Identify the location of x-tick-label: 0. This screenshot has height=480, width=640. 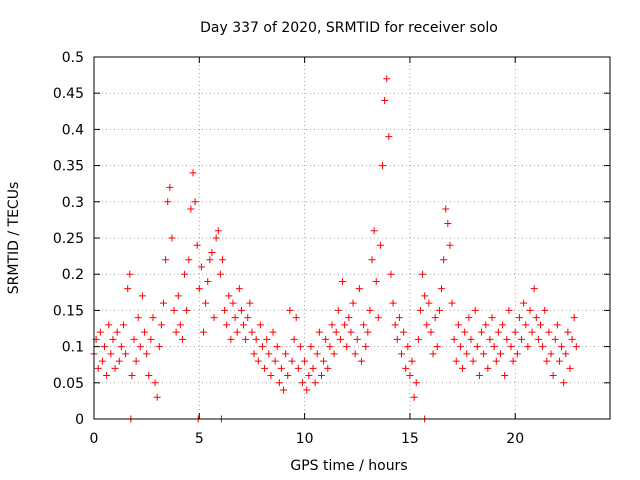
(94, 439).